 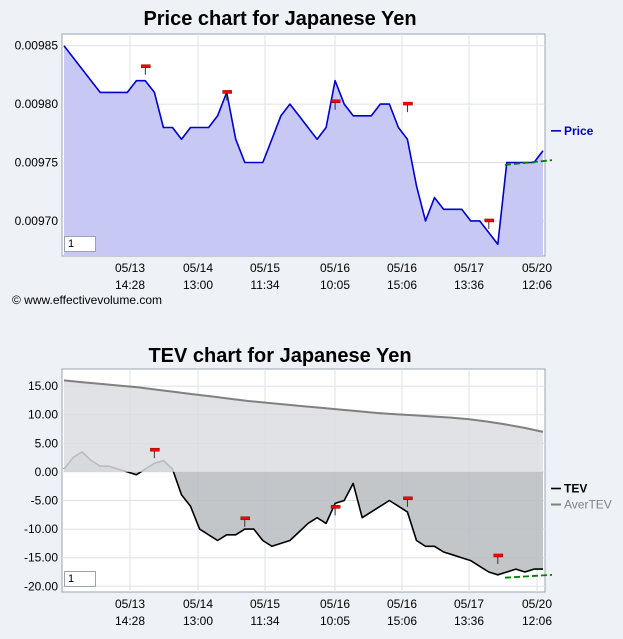 What do you see at coordinates (265, 268) in the screenshot?
I see `price-x-tick-date: 05/15` at bounding box center [265, 268].